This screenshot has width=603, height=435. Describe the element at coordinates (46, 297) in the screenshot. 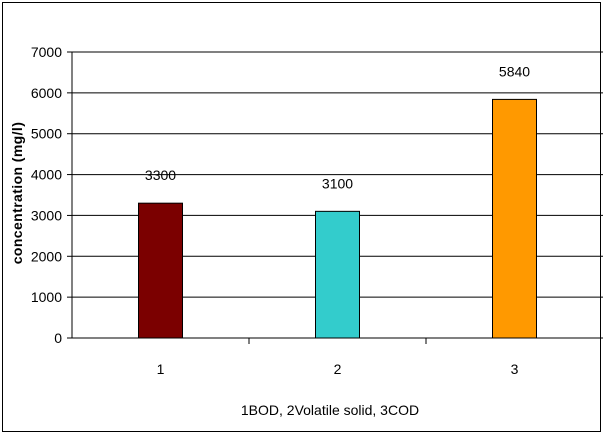

I see `y-tick-label: 1000` at that location.